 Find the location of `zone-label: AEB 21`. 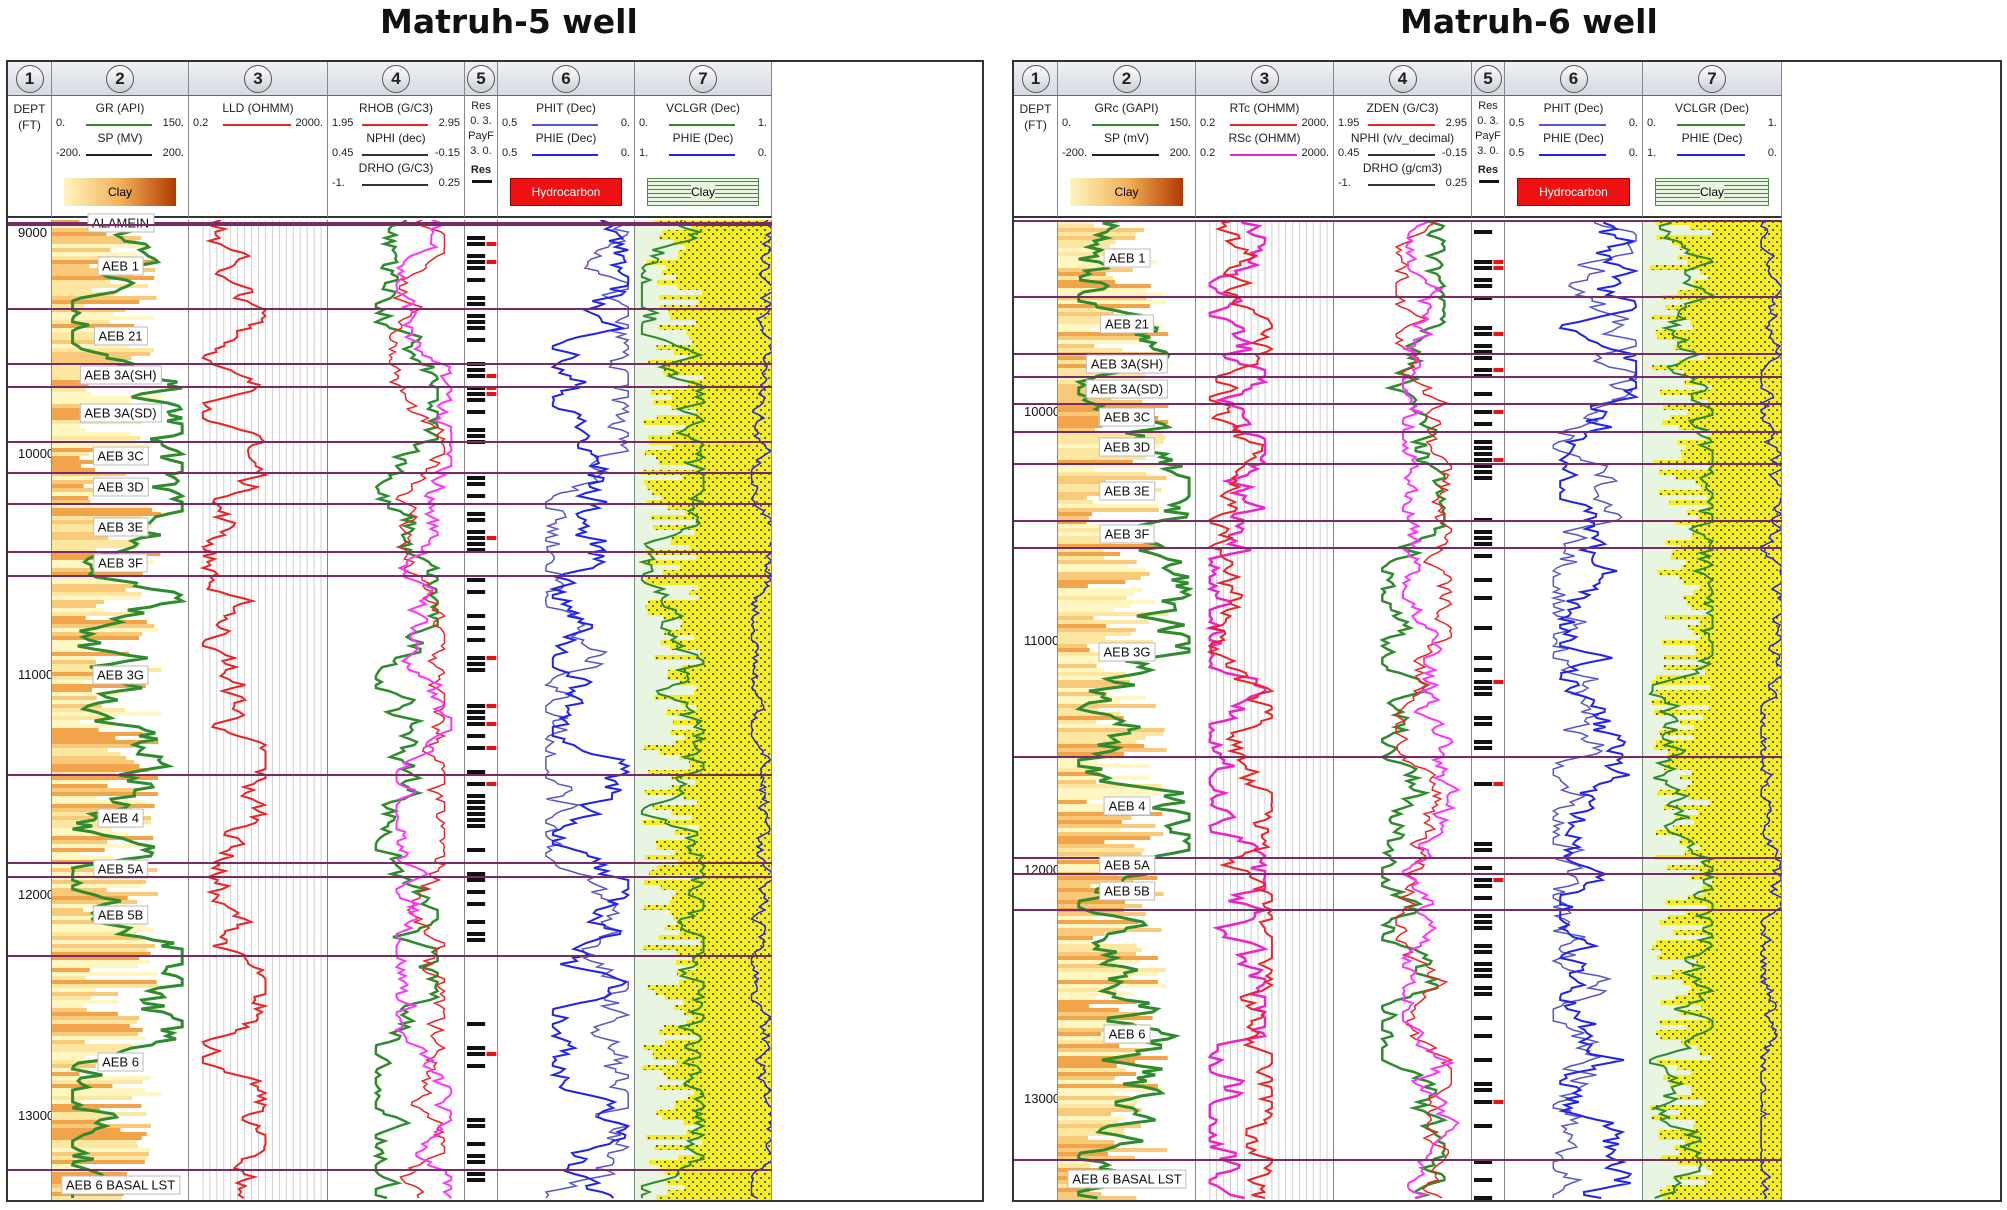

zone-label: AEB 21 is located at coordinates (1127, 324).